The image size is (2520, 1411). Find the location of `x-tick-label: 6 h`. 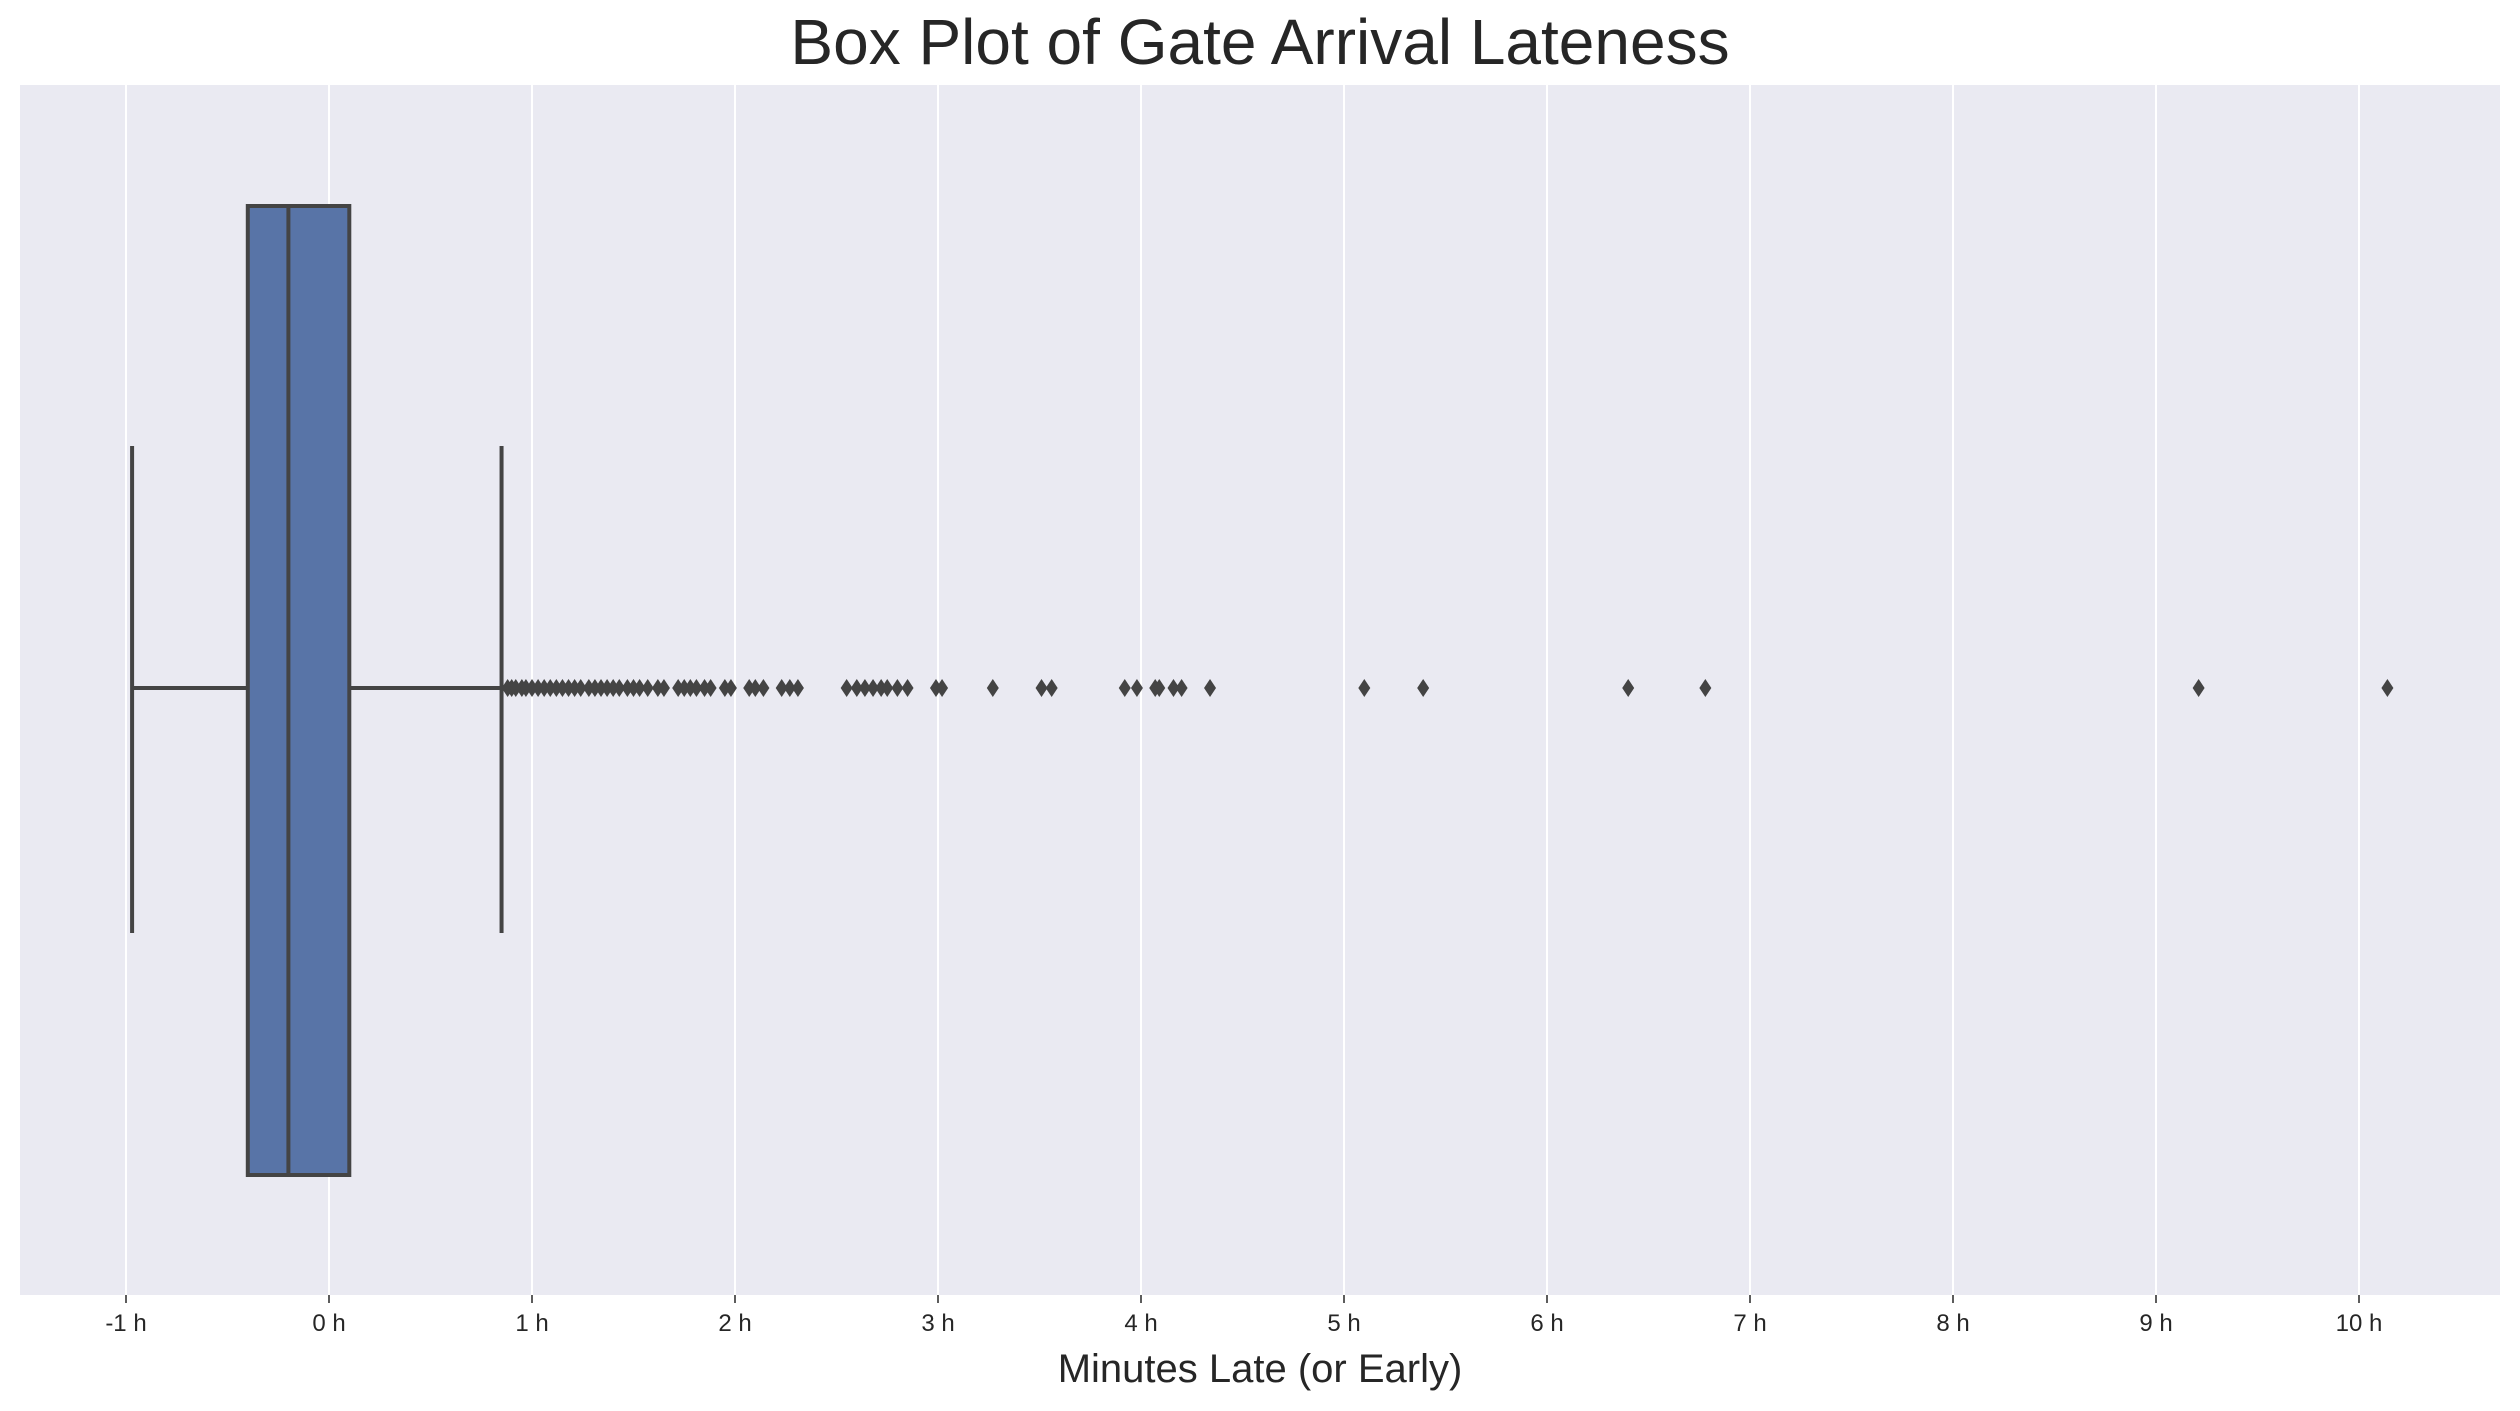

x-tick-label: 6 h is located at coordinates (1546, 1323).